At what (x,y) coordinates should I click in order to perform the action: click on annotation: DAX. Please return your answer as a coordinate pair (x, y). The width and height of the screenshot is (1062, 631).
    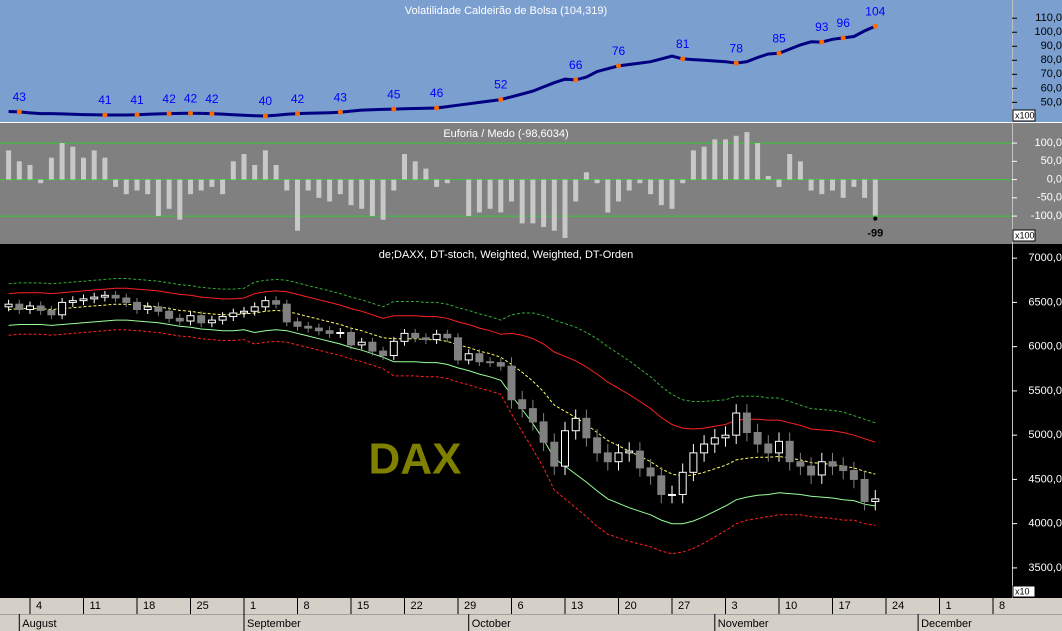
    Looking at the image, I should click on (415, 459).